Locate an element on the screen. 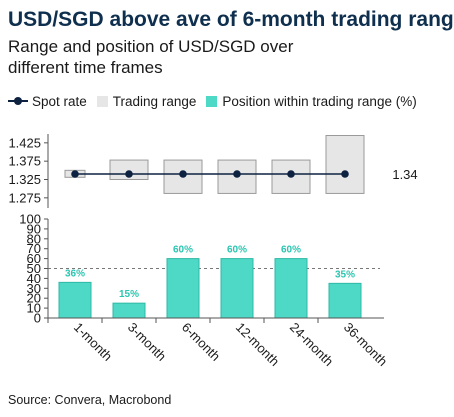  legend-item-position: Position within trading range (%) is located at coordinates (311, 101).